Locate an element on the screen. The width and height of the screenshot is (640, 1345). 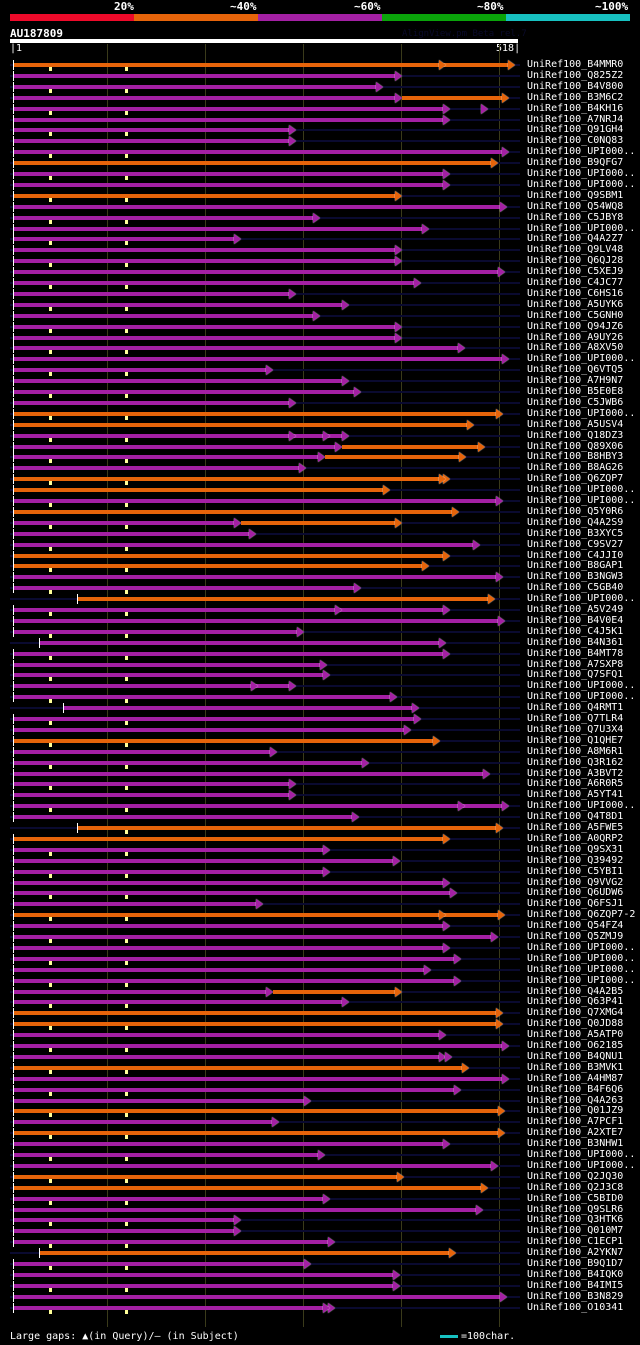
hit-row: UniRef100_Q54WQ8 is located at coordinates (320, 207).